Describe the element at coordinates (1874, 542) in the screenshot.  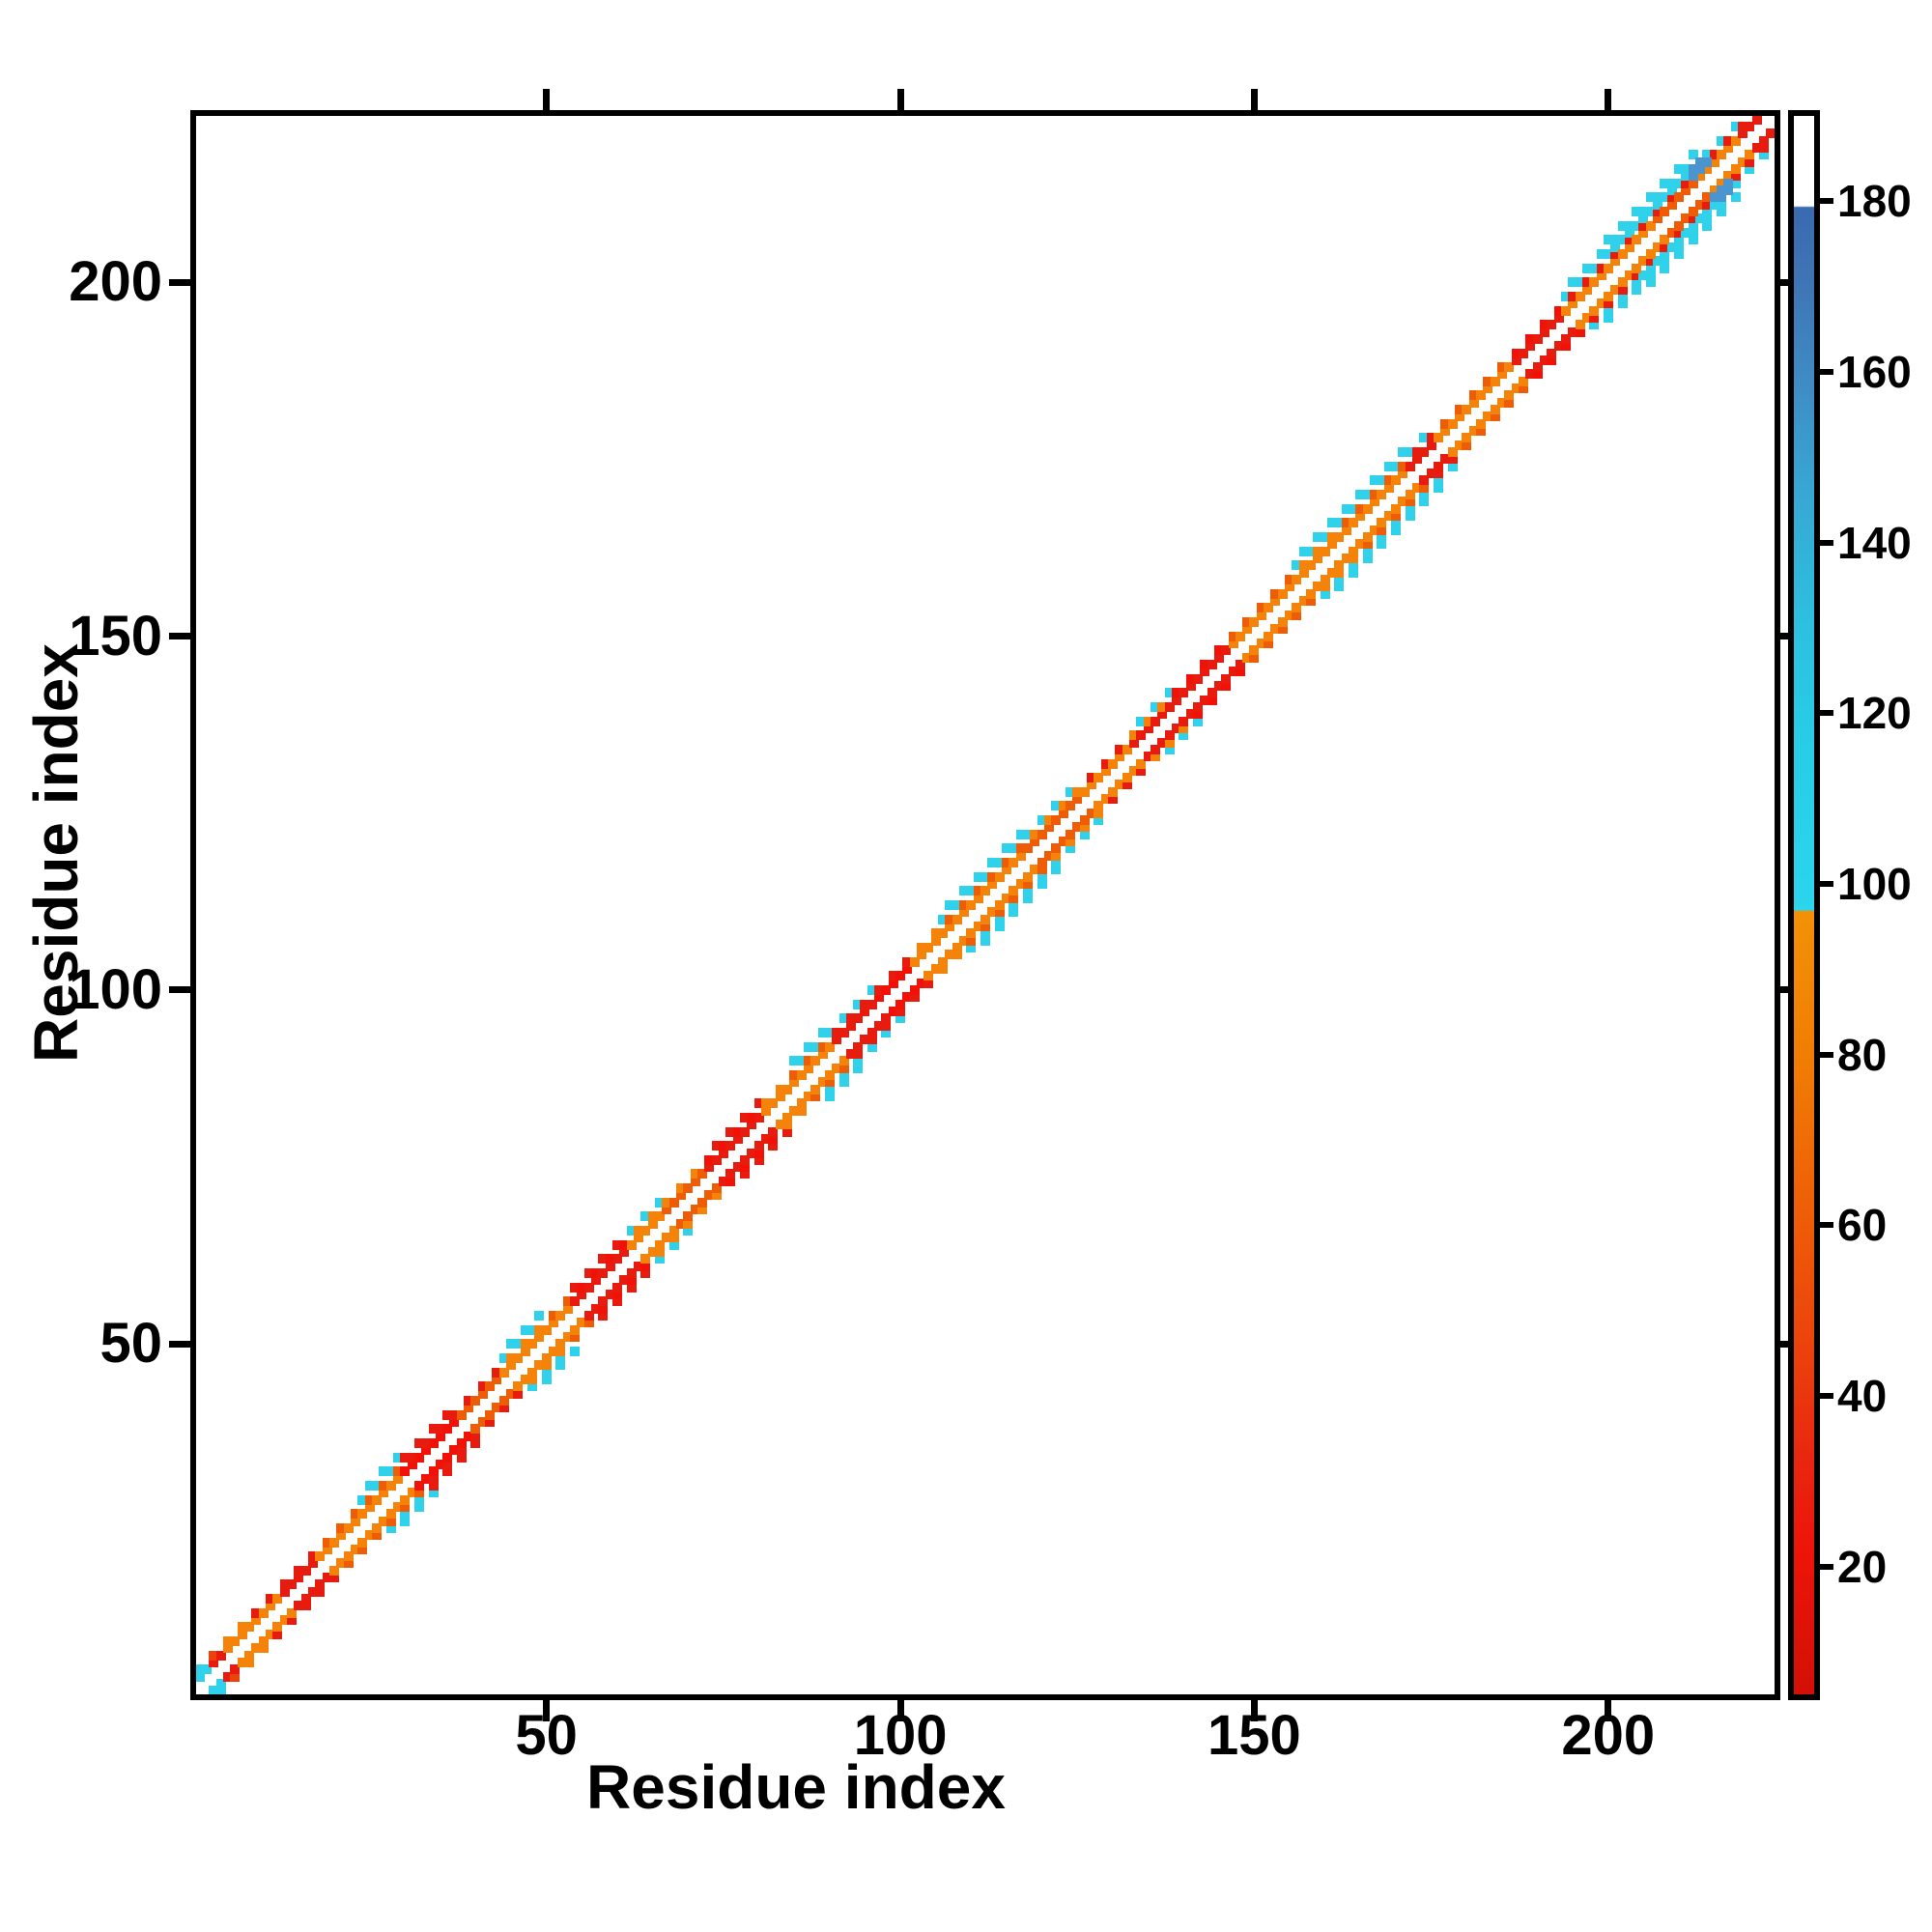
I see `colorbar-tick-label: 140` at that location.